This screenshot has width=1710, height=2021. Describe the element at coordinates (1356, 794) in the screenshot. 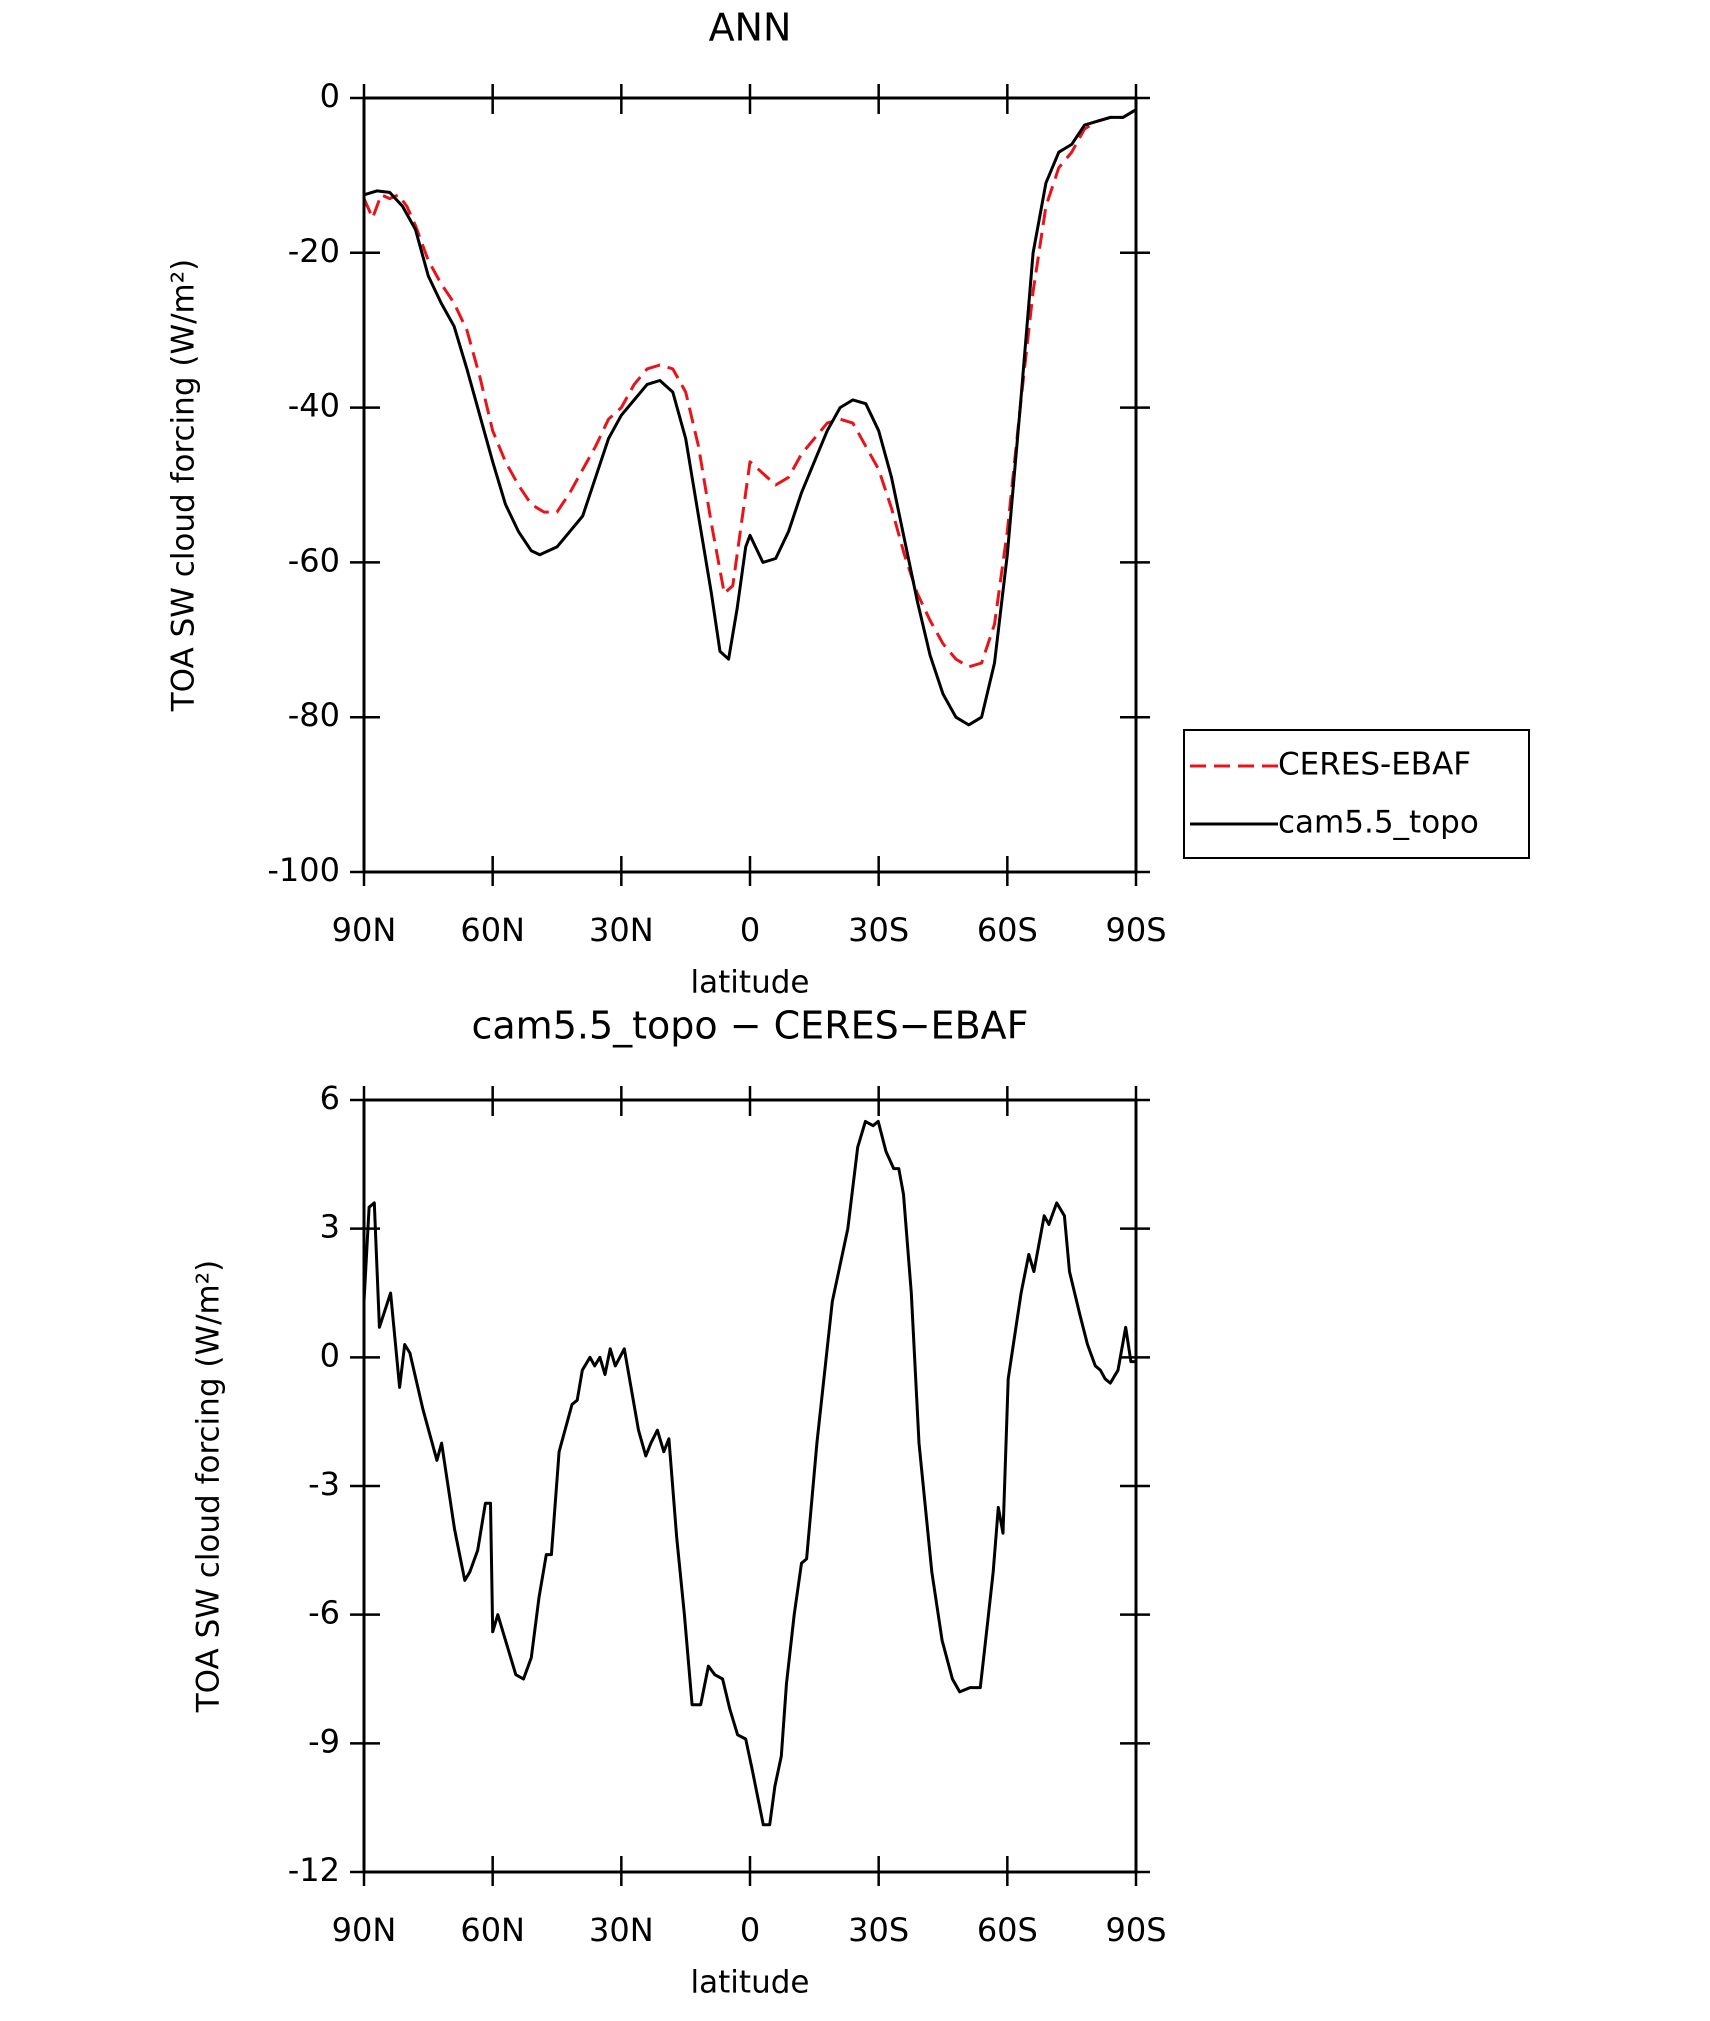

I see `legend-box` at that location.